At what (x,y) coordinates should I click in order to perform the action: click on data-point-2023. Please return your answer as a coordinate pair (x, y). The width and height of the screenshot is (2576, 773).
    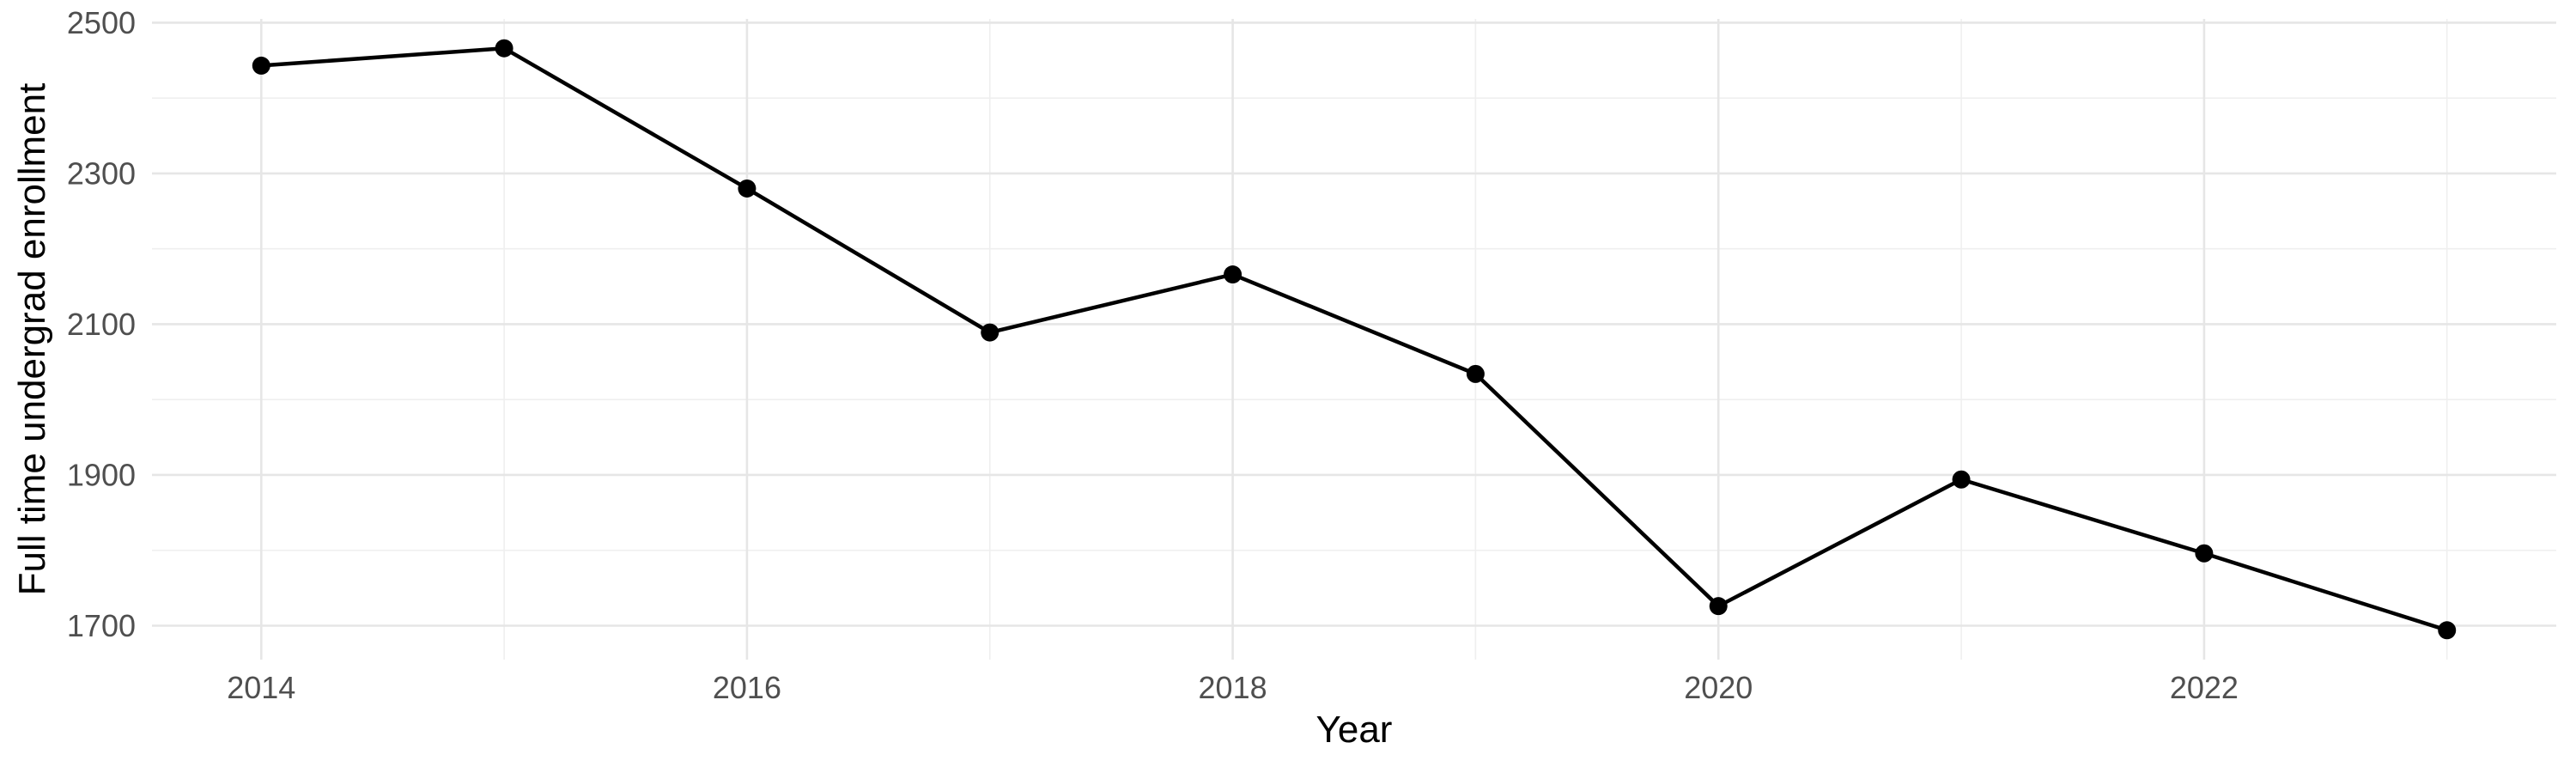
    Looking at the image, I should click on (2448, 630).